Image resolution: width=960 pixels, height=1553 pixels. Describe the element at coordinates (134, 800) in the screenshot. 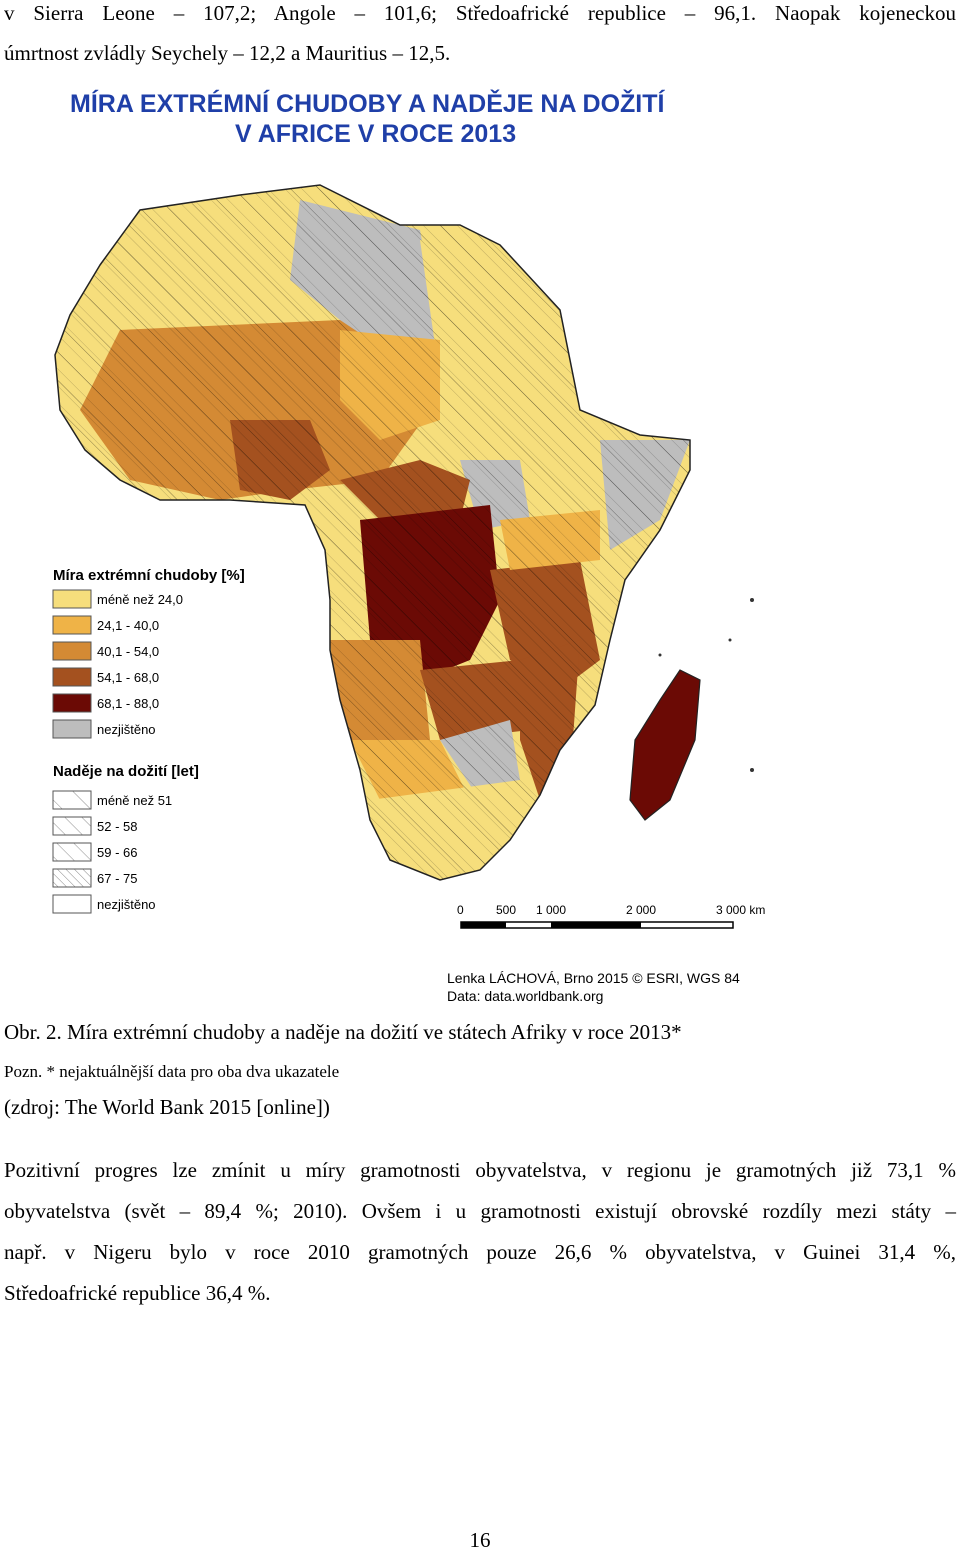

I see `legend-label: méně než 51` at that location.